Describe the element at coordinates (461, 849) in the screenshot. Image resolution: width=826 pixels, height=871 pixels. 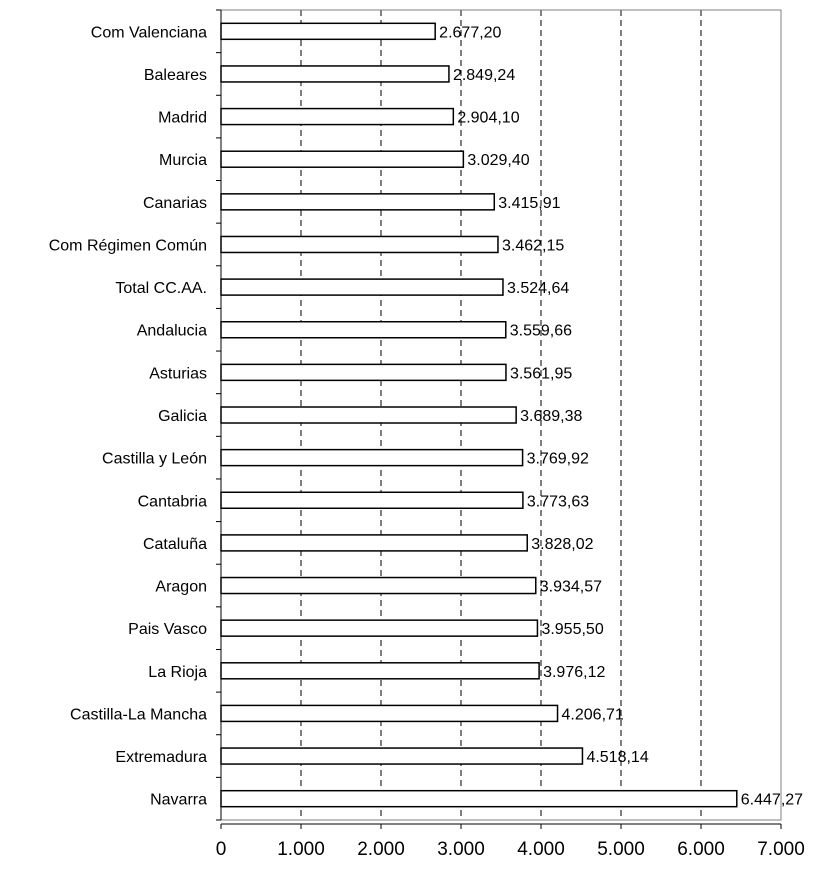
I see `x-tick-label-3: 3.000` at that location.